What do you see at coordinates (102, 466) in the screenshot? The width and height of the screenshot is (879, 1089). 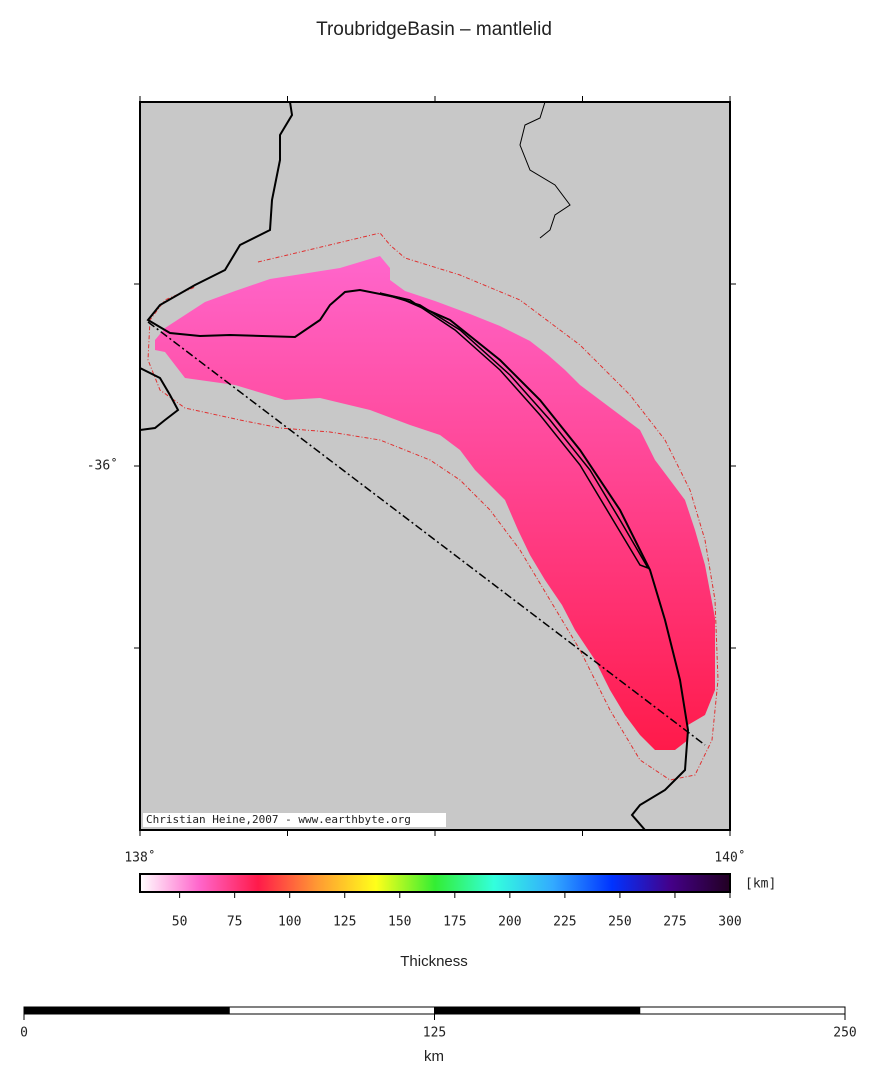 I see `y-tick-label: -36˚` at bounding box center [102, 466].